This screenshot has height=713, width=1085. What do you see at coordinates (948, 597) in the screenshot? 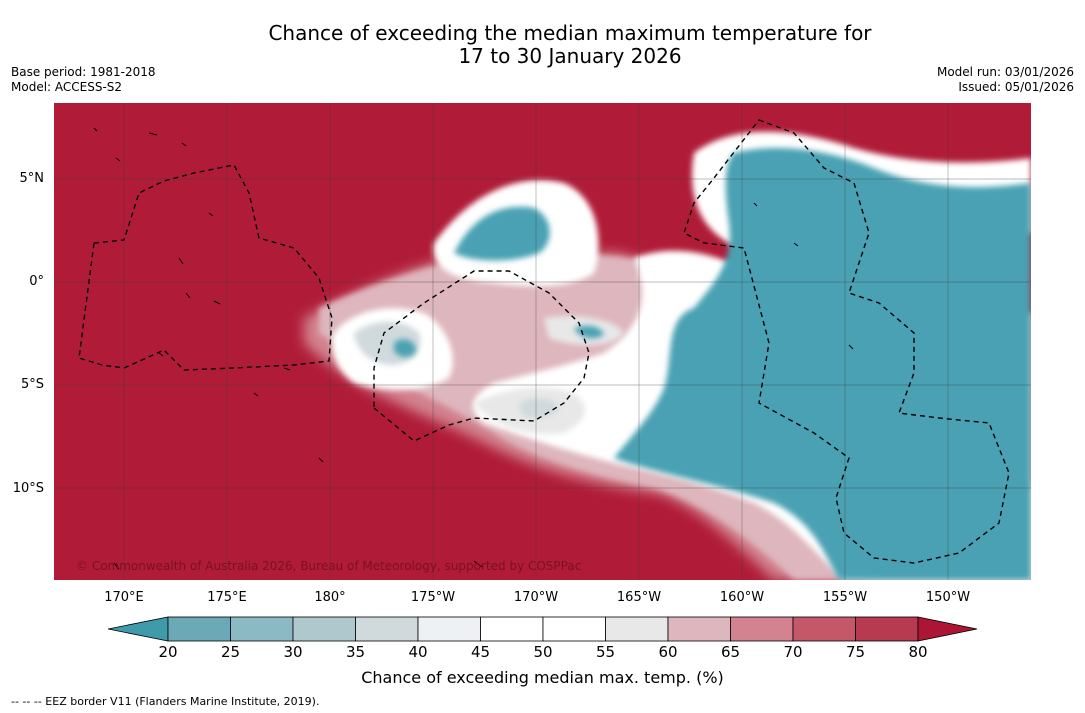
I see `lon-label-150w: 150°W` at bounding box center [948, 597].